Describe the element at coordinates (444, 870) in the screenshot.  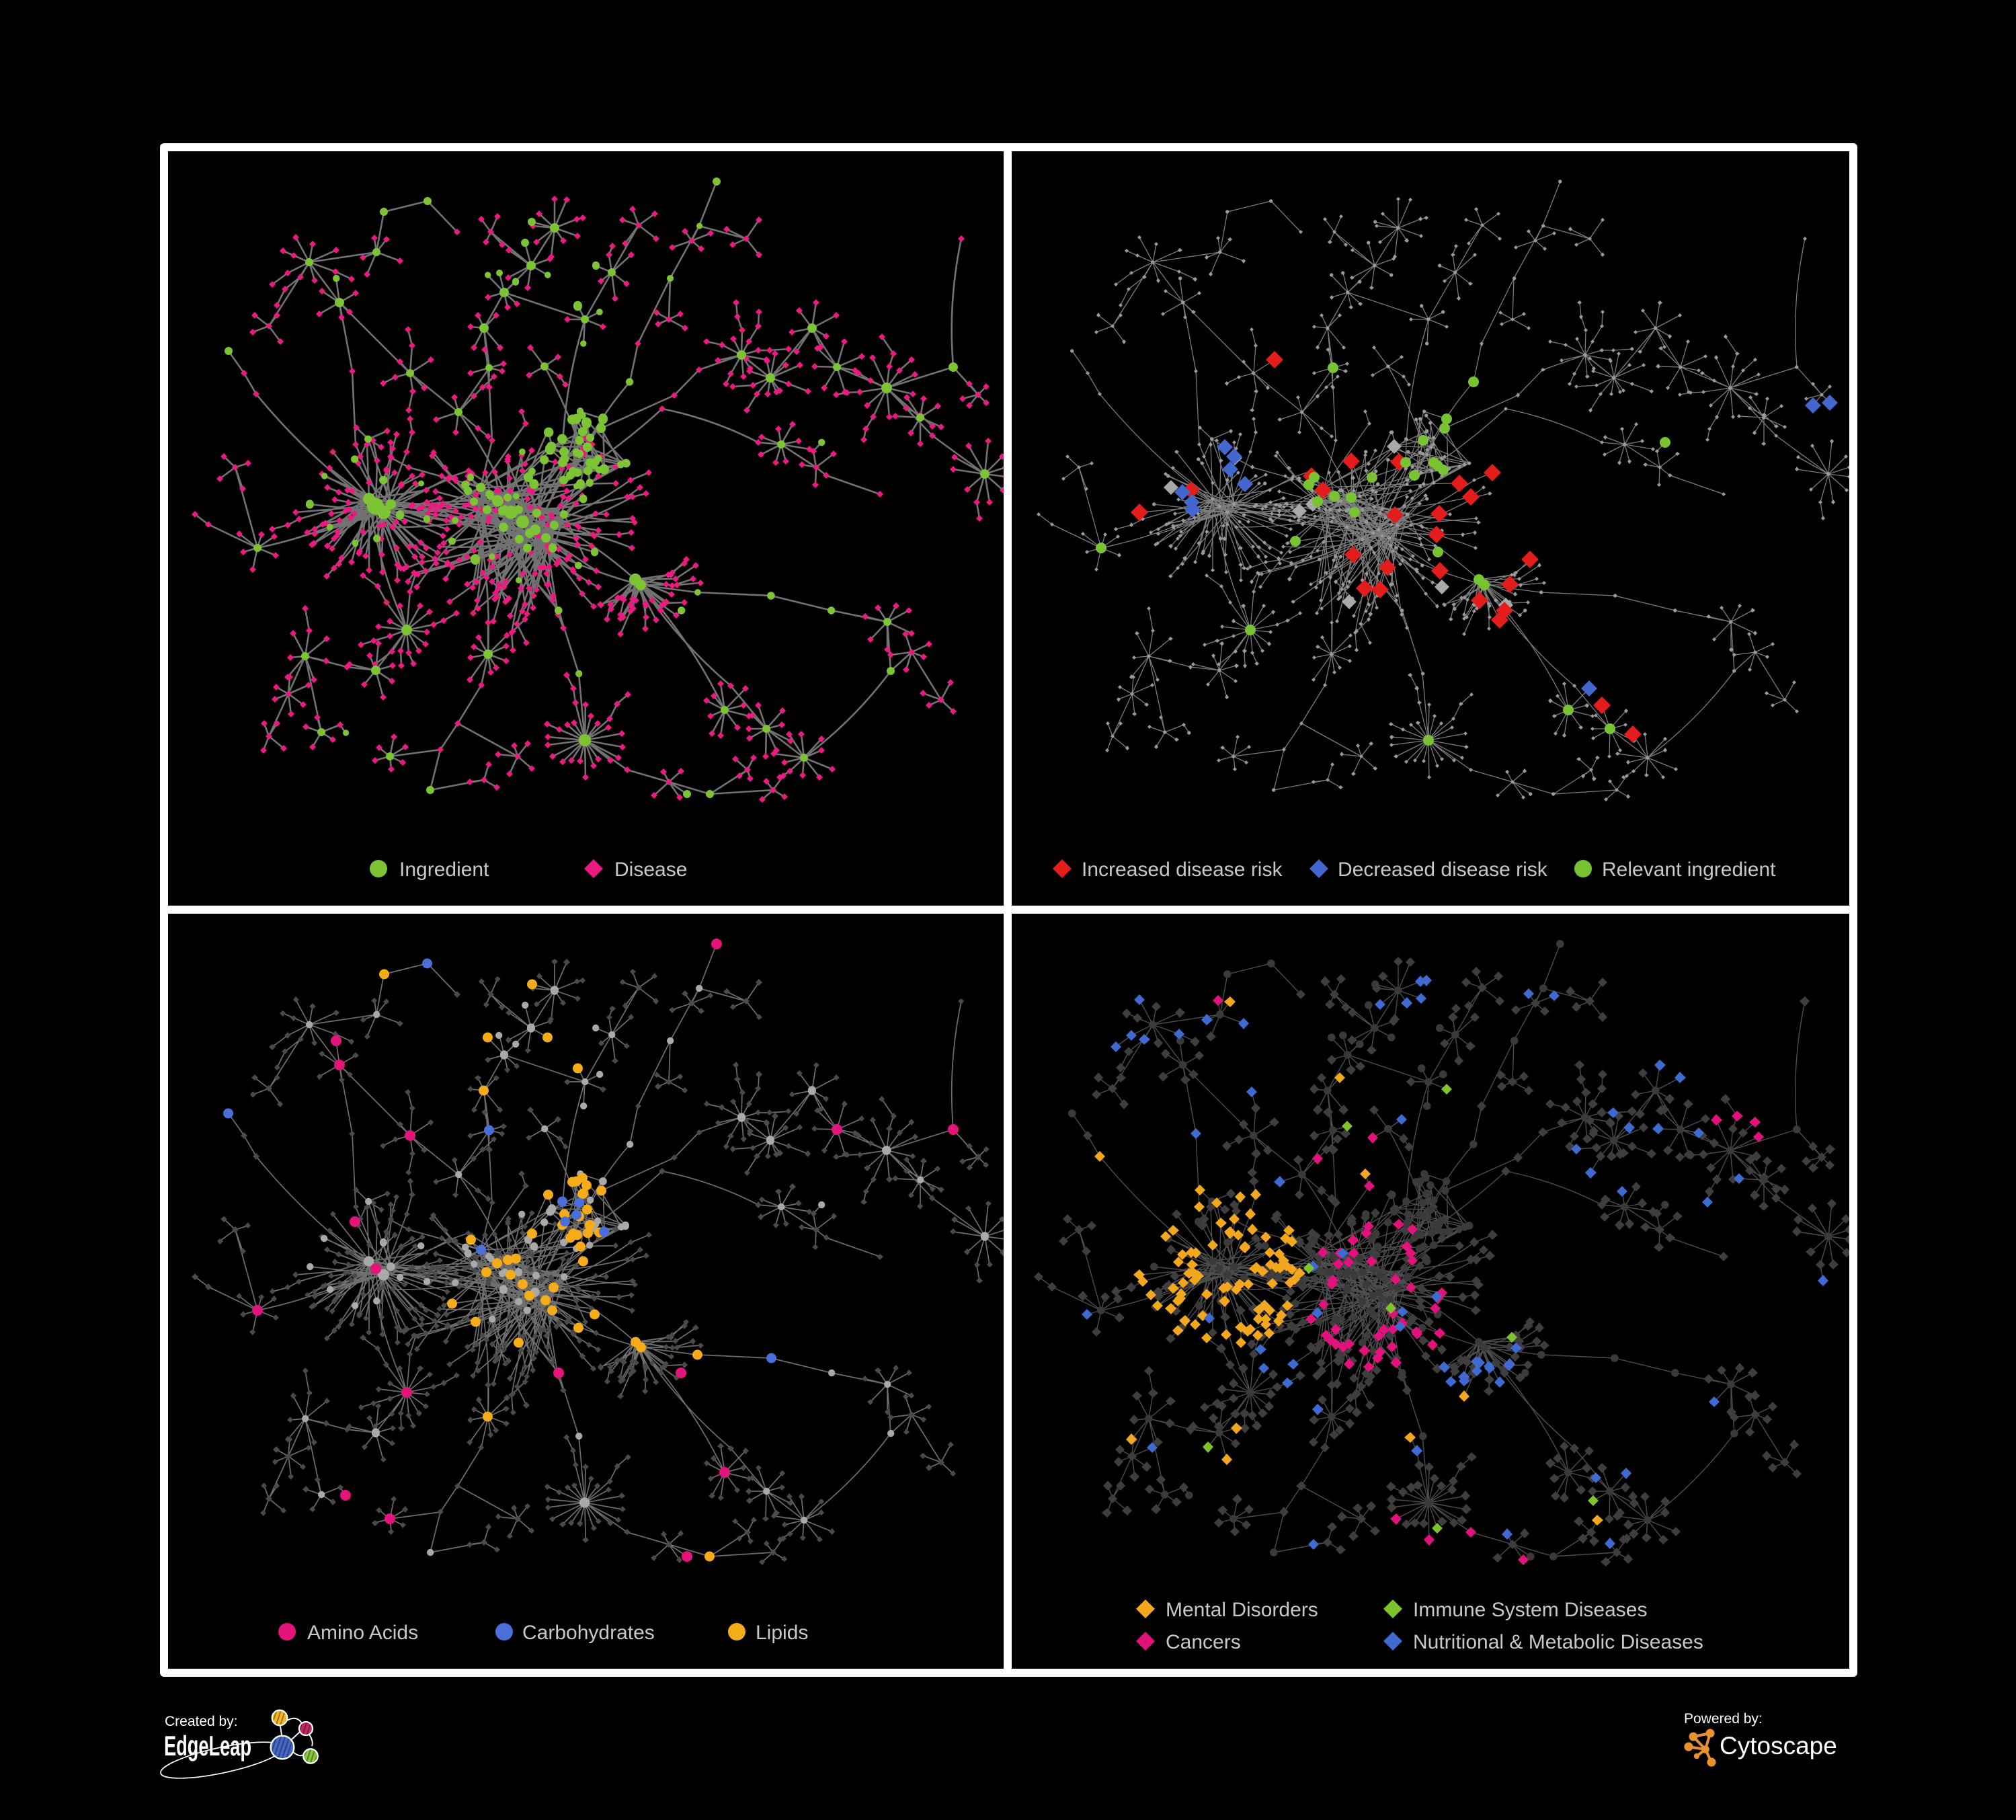
I see `svg-text: Ingredient` at that location.